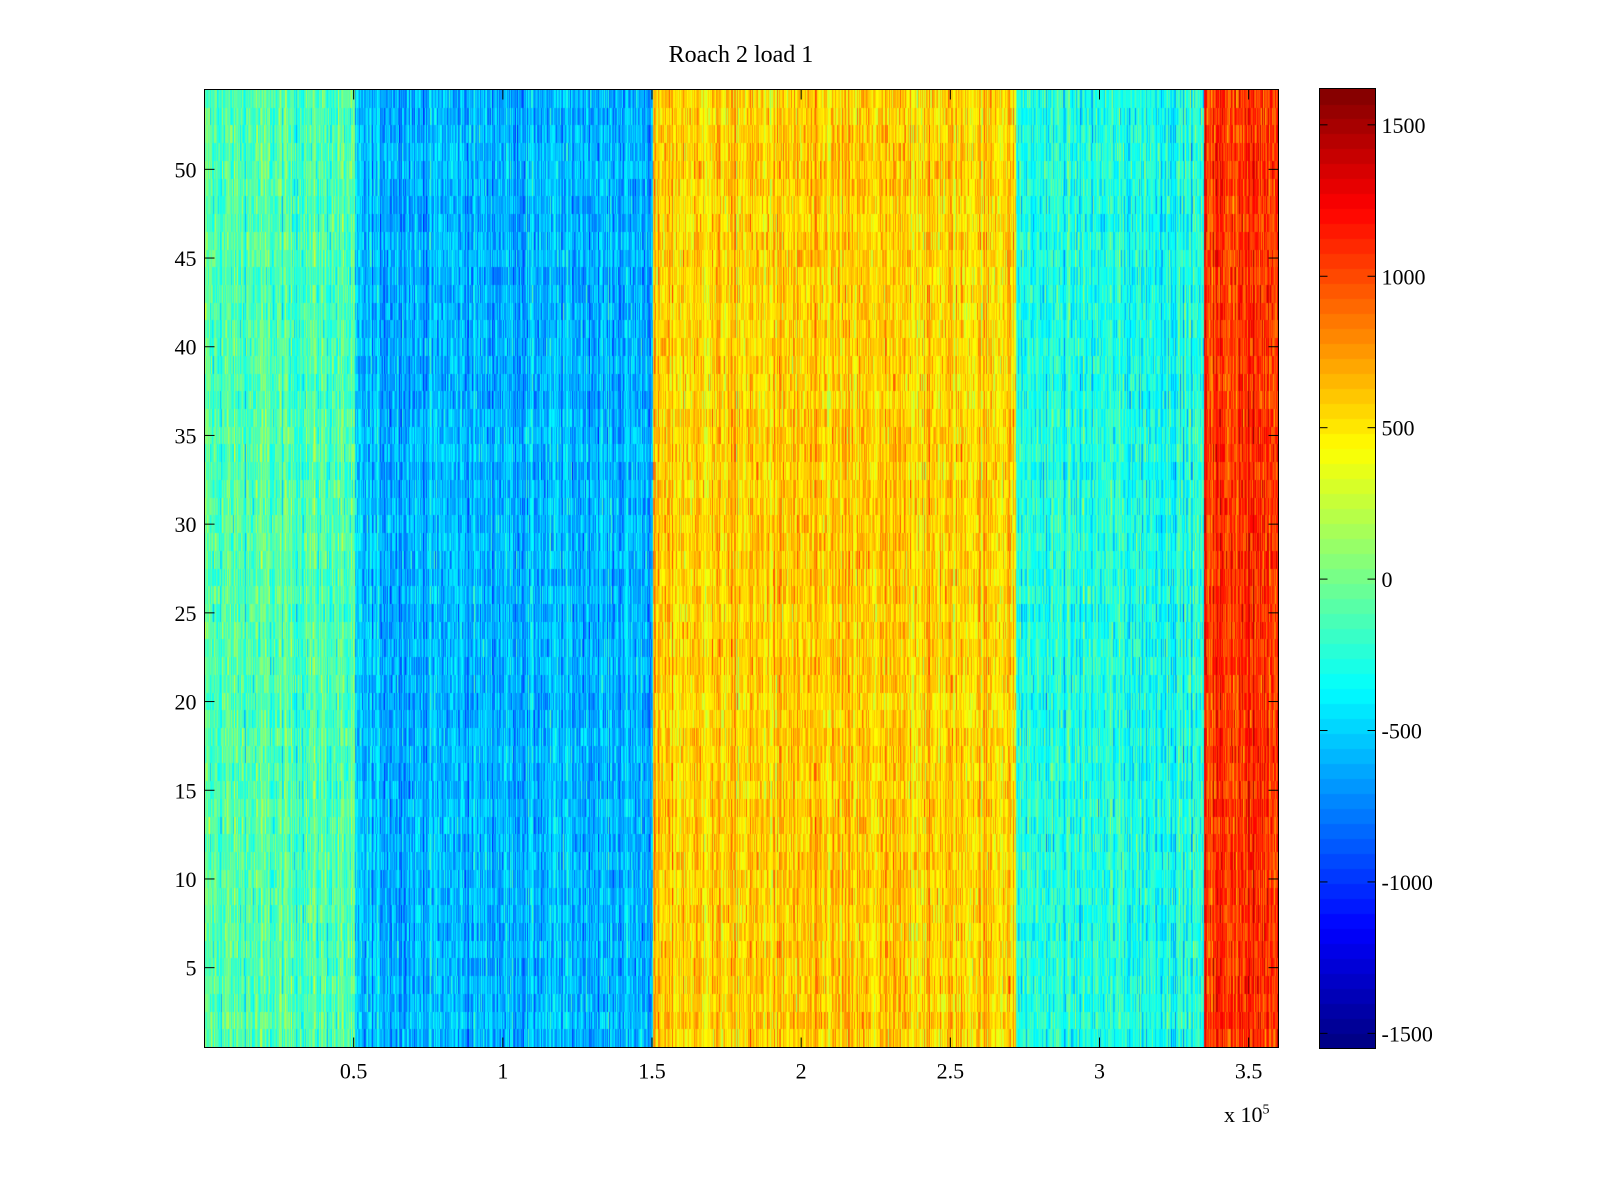  I want to click on x-axis-multiplier: x 105, so click(1247, 1114).